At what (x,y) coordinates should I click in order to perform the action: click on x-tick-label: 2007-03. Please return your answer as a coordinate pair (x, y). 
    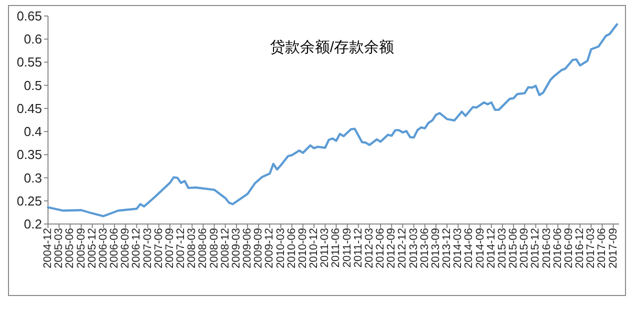
    Looking at the image, I should click on (148, 248).